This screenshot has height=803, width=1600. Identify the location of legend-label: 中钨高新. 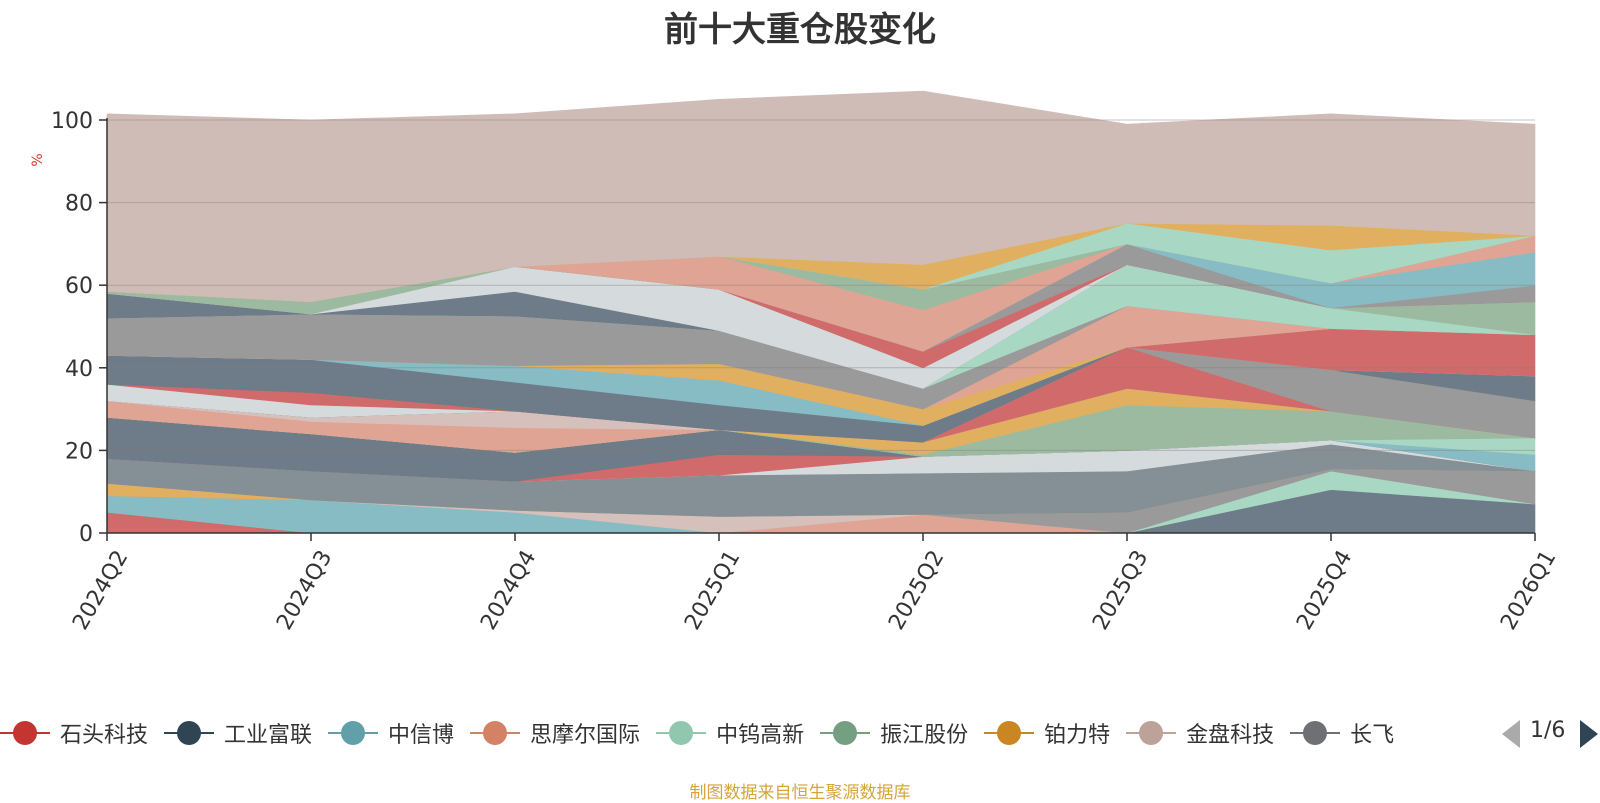
(760, 735).